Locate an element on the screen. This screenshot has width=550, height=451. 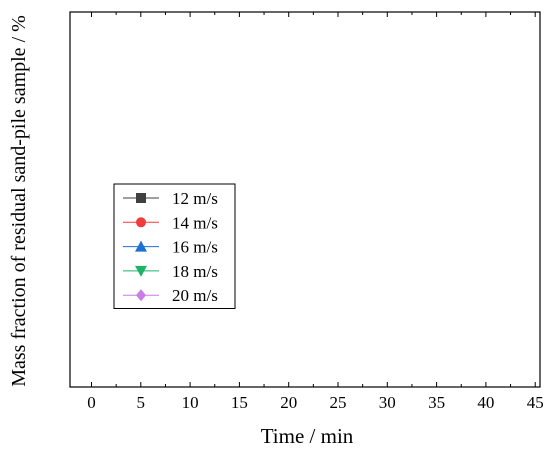
x-tick-label: 15 is located at coordinates (239, 402).